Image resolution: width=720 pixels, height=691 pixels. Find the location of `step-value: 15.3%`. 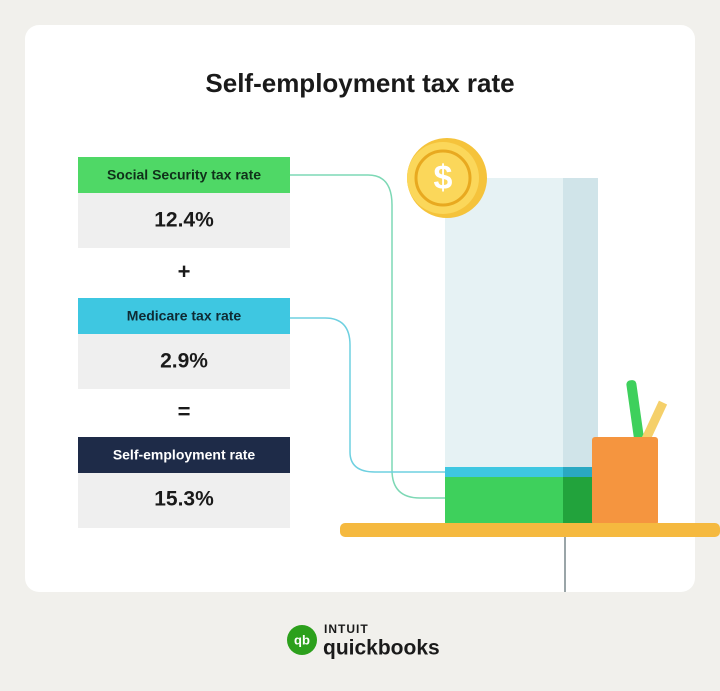

step-value: 15.3% is located at coordinates (184, 499).